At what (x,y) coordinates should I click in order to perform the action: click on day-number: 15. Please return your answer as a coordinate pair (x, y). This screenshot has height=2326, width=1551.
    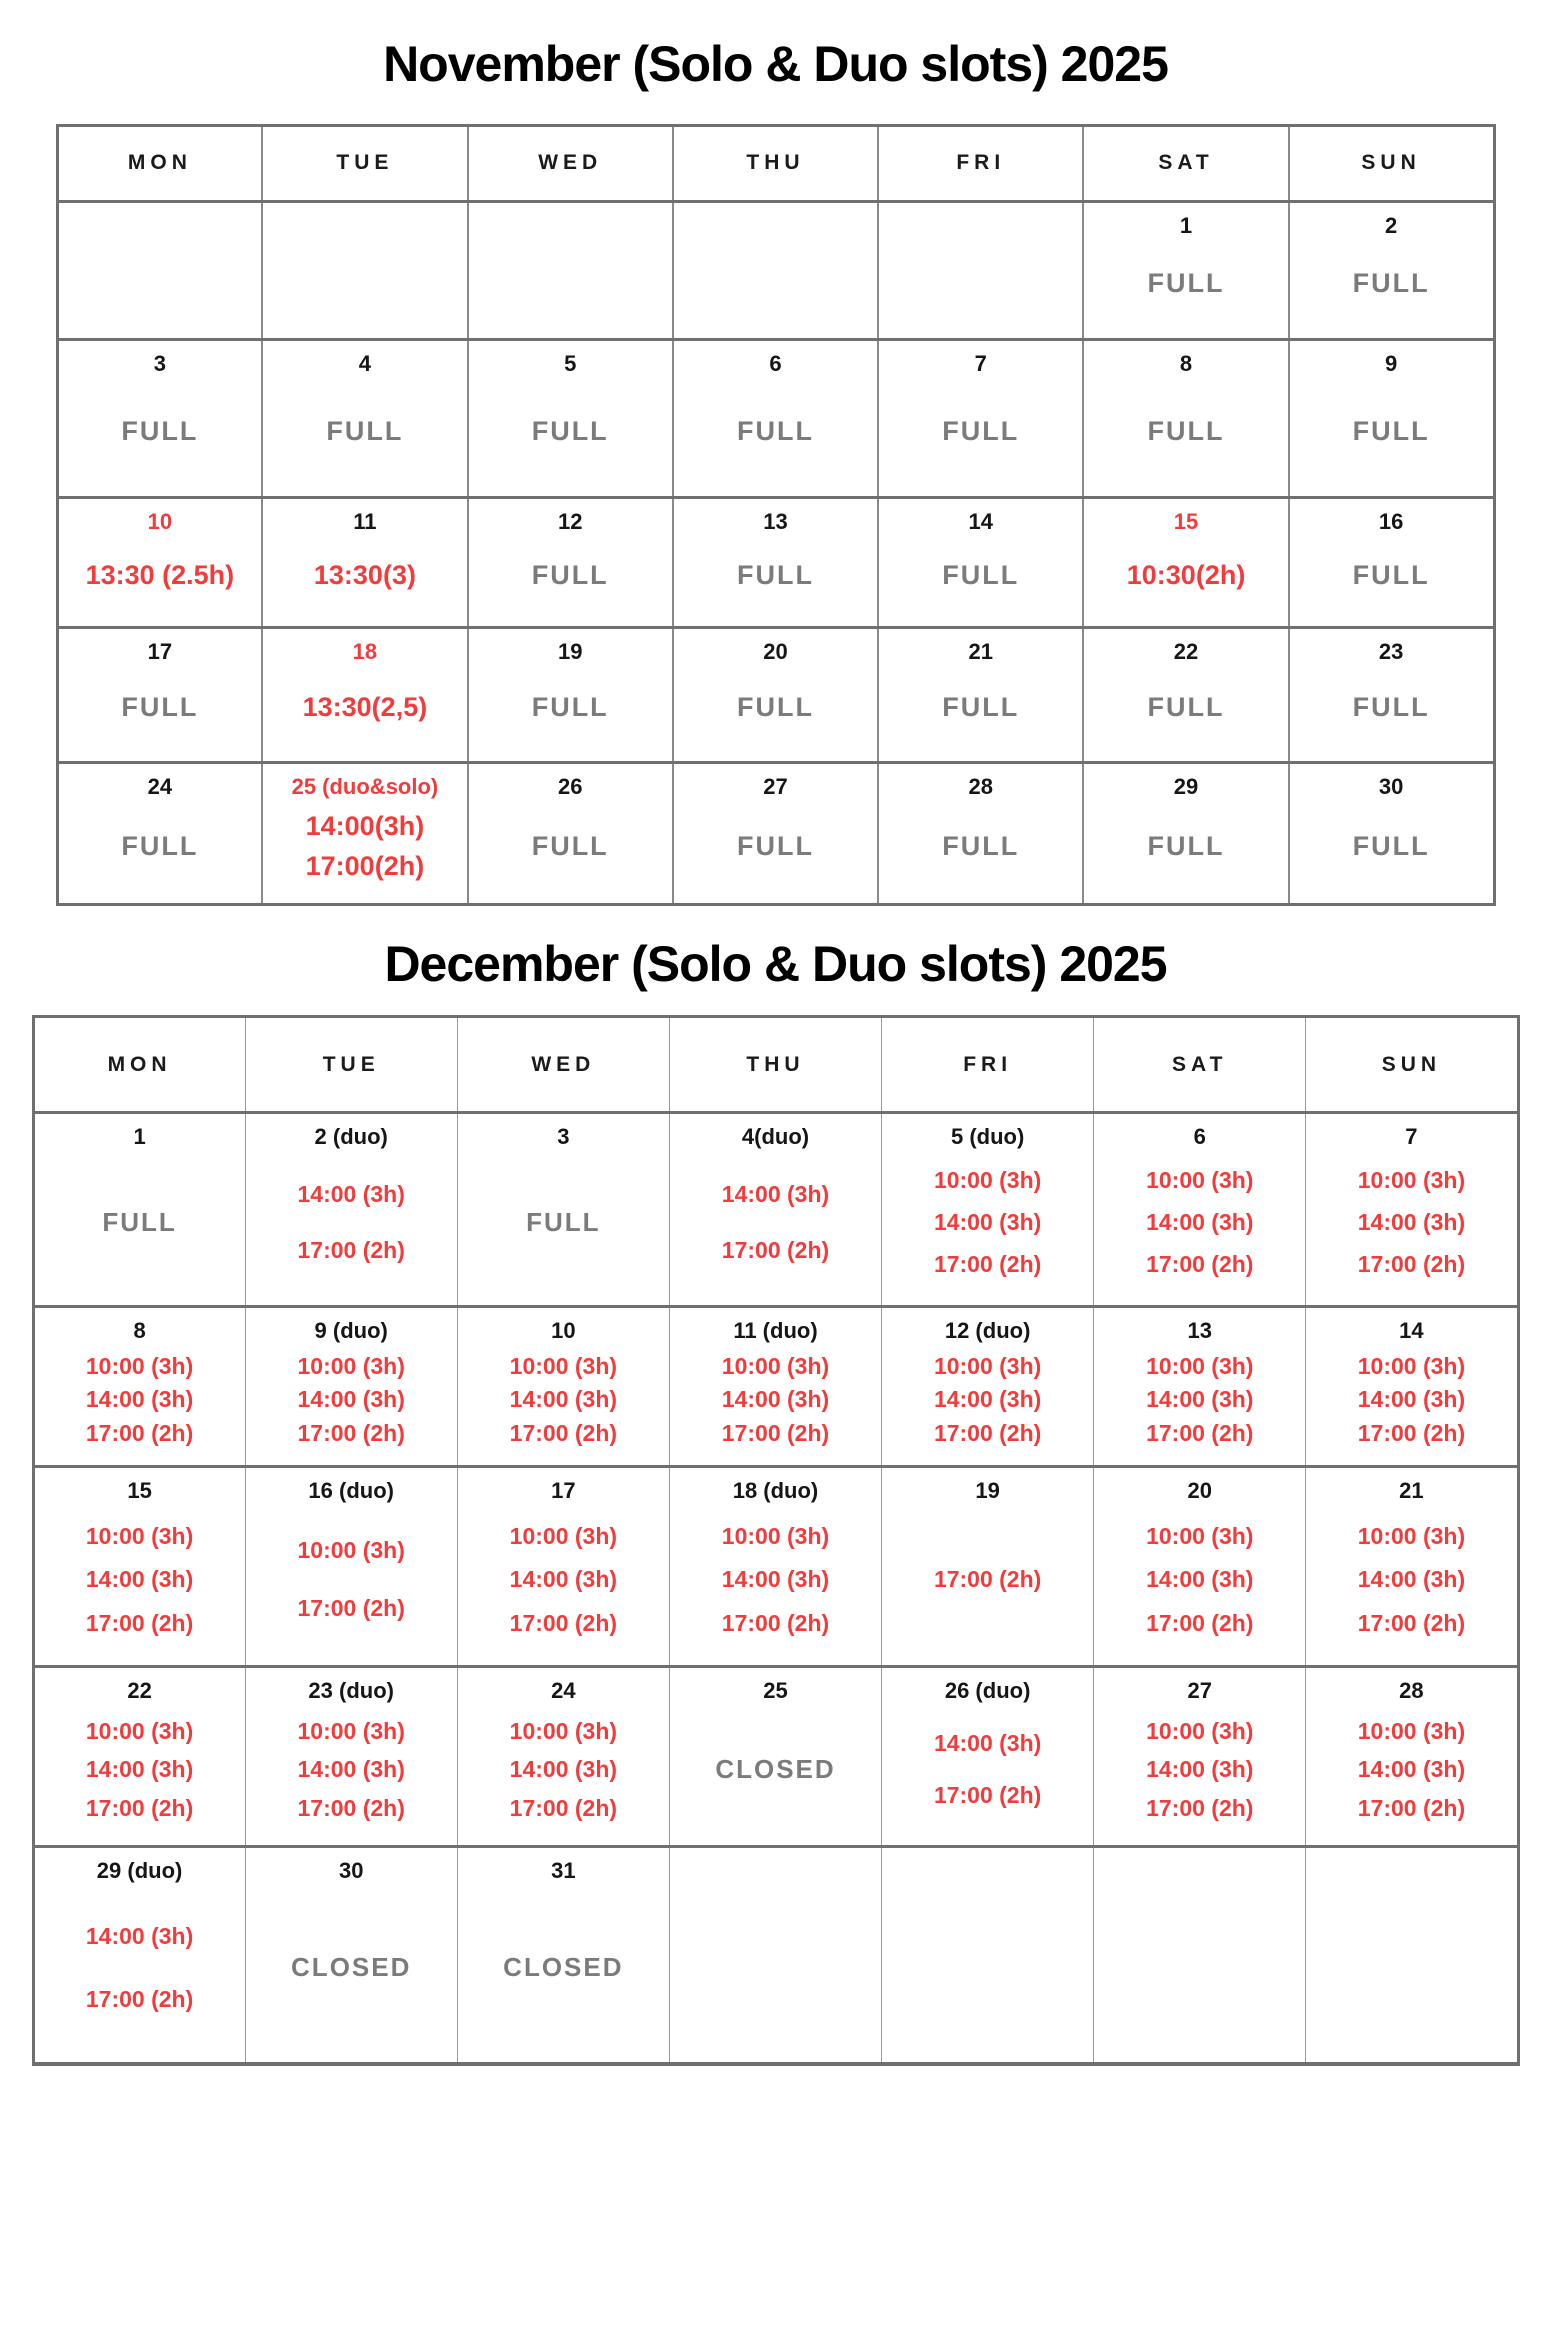
    Looking at the image, I should click on (139, 1490).